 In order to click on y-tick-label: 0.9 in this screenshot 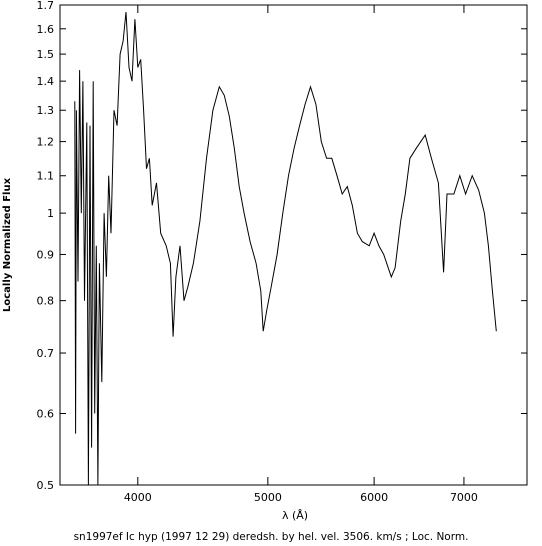, I will do `click(46, 254)`.